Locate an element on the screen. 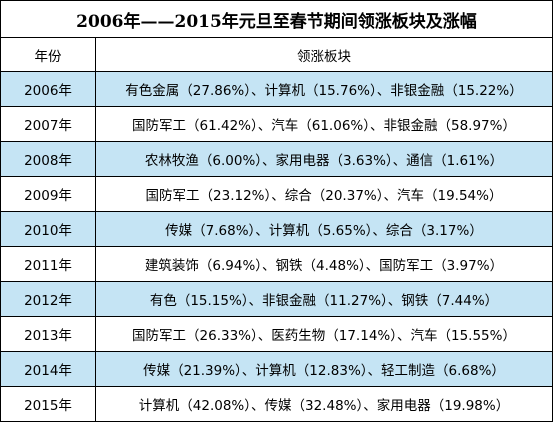  year-column-header: 年份 is located at coordinates (48, 54).